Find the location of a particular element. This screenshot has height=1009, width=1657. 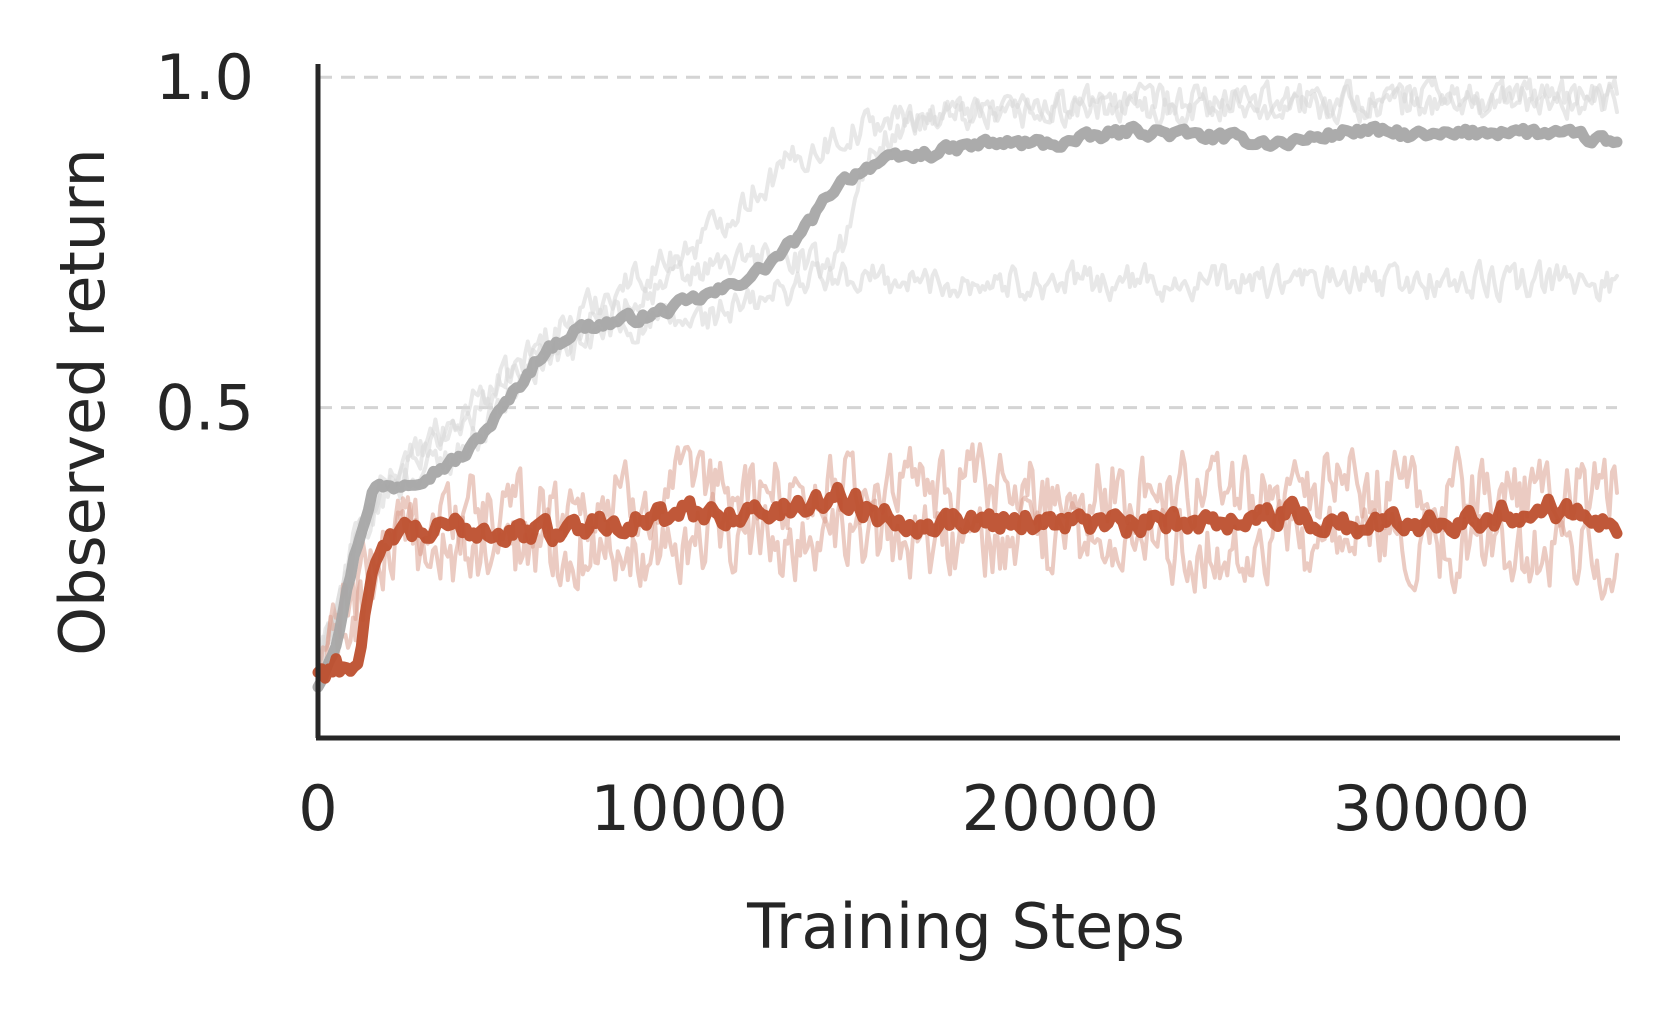

x-axis-label: Training Steps is located at coordinates (965, 926).